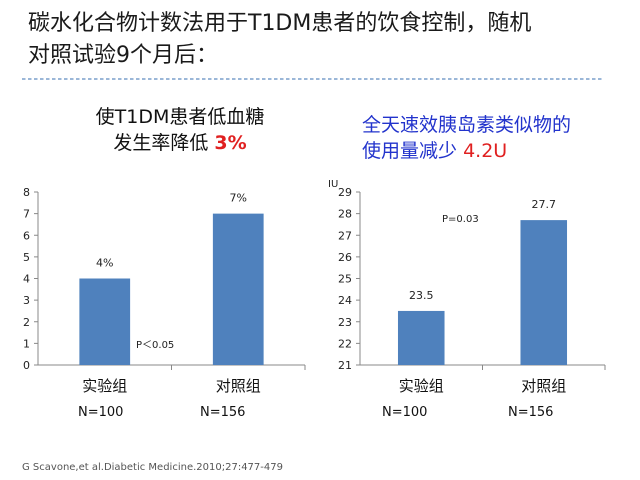  Describe the element at coordinates (485, 151) in the screenshot. I see `right-subtitle-highlight: 4.2U` at that location.